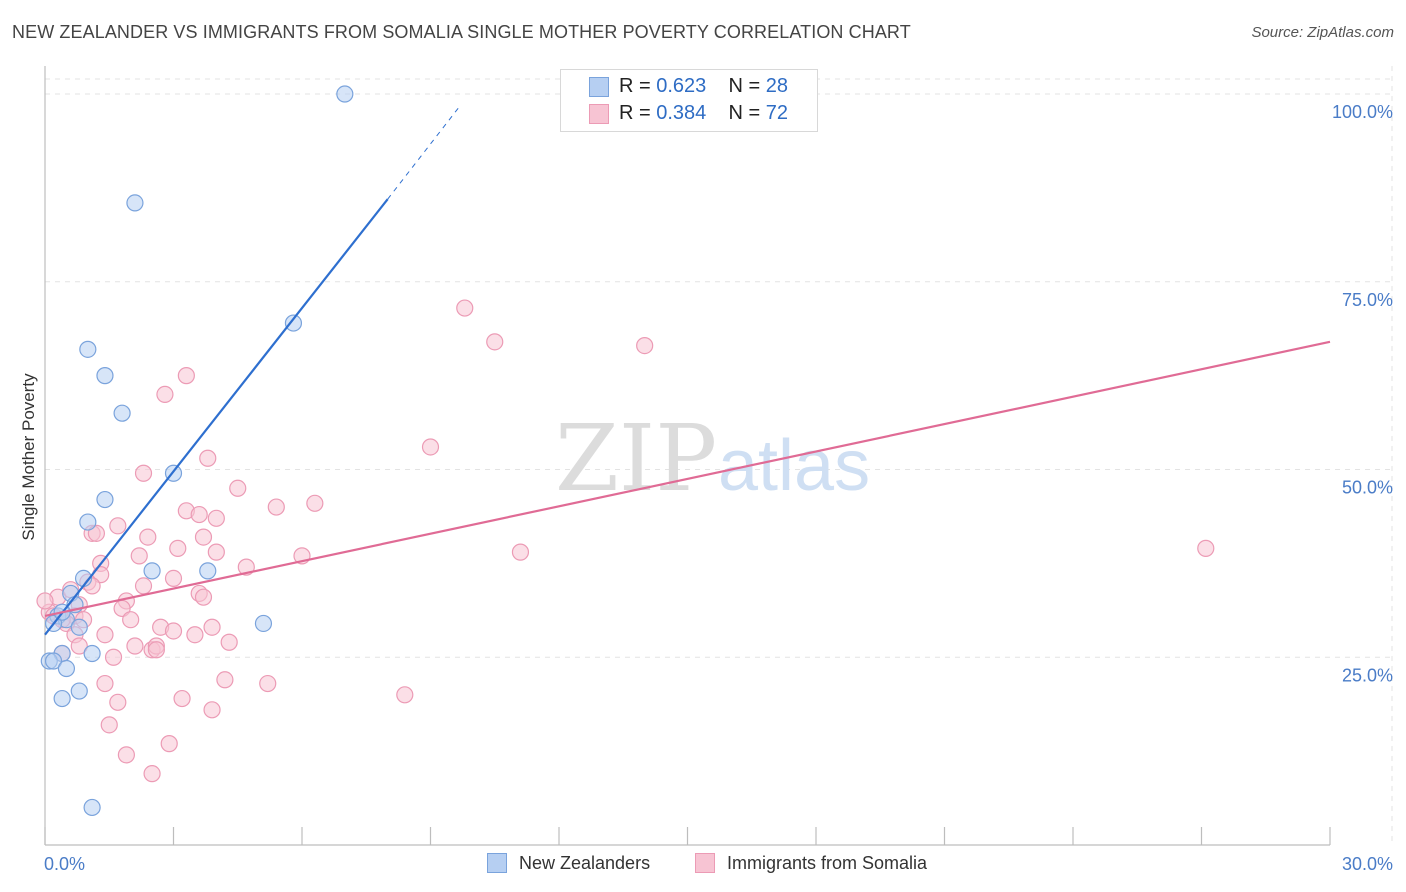 This screenshot has width=1406, height=892. Describe the element at coordinates (827, 863) in the screenshot. I see `legend-label: Immigrants from Somalia` at that location.